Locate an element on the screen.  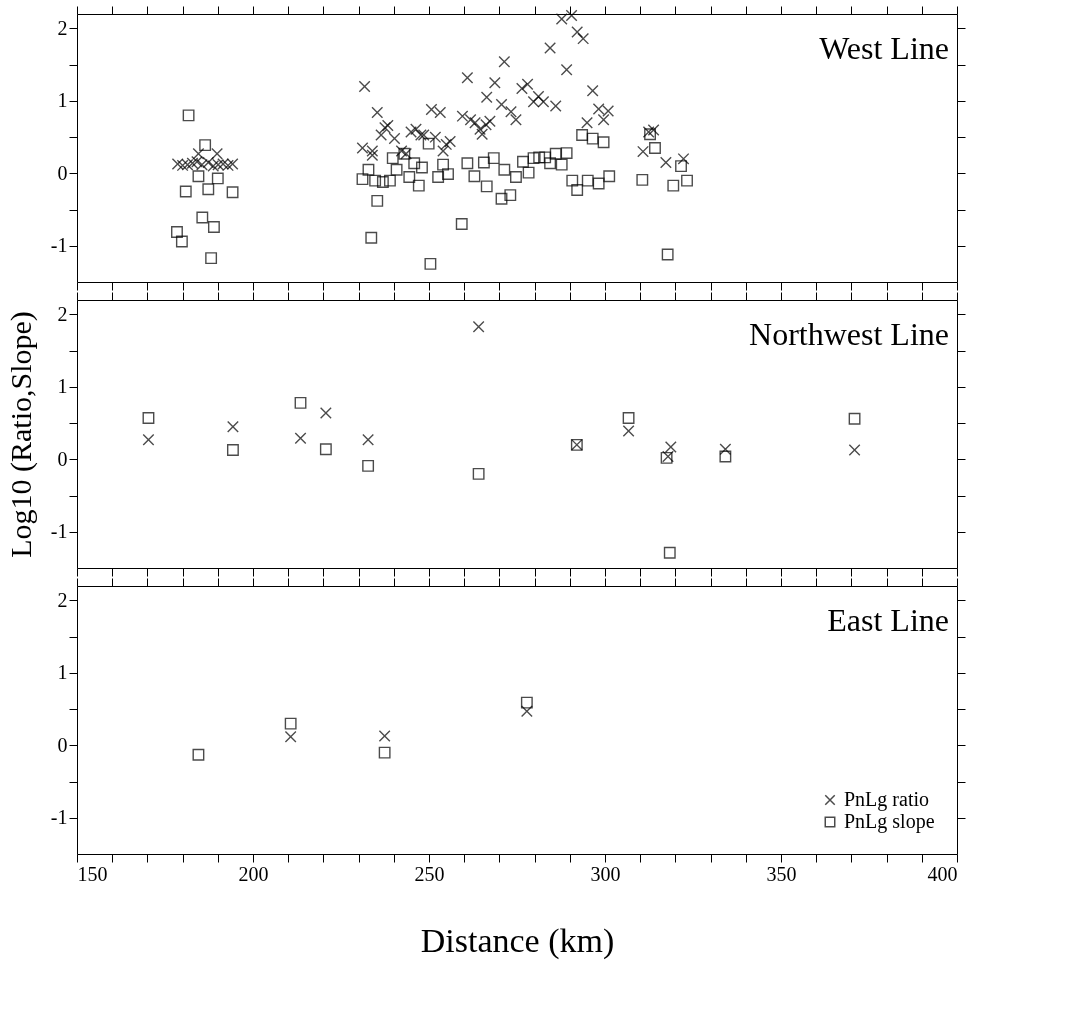
y-axis-title: Log10 (Ratio,Slope) is located at coordinates (20, 434).